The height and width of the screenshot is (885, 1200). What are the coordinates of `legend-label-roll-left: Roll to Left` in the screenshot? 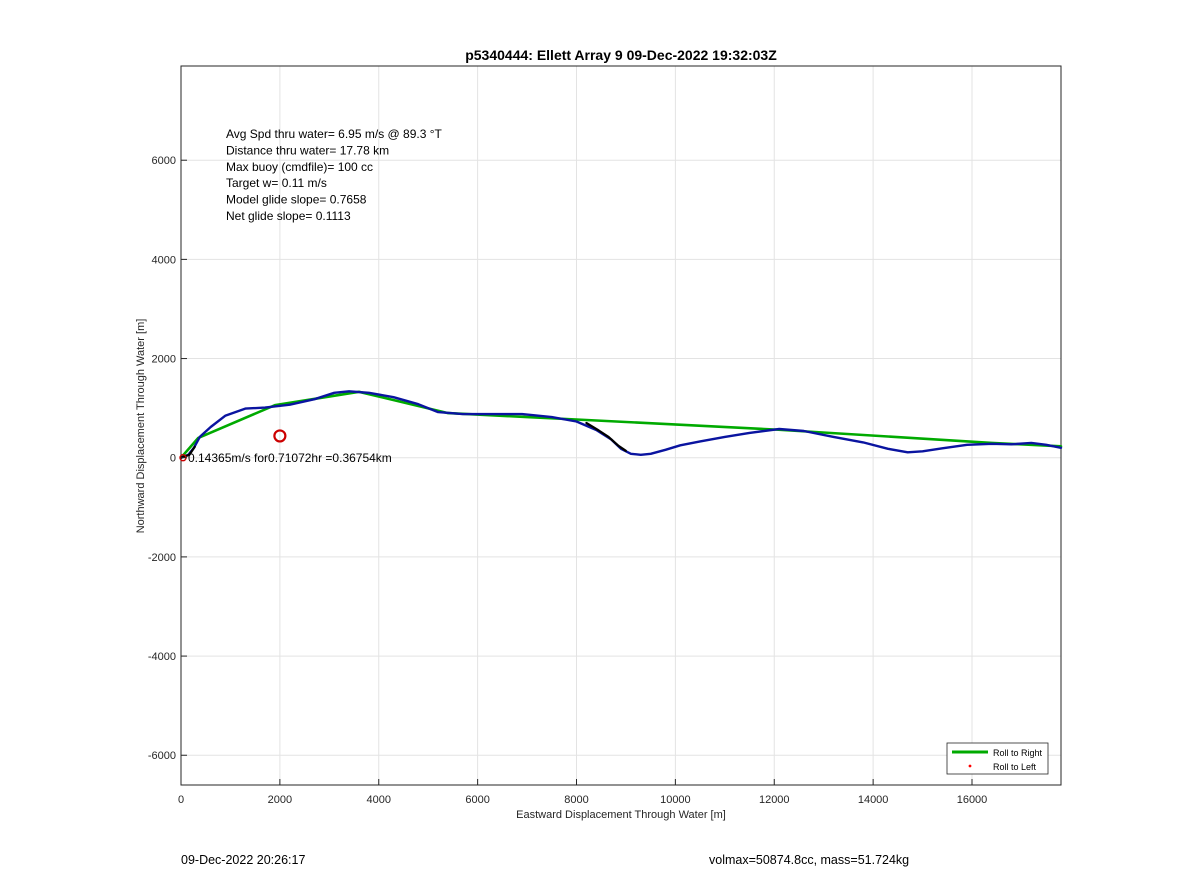 It's located at (1015, 767).